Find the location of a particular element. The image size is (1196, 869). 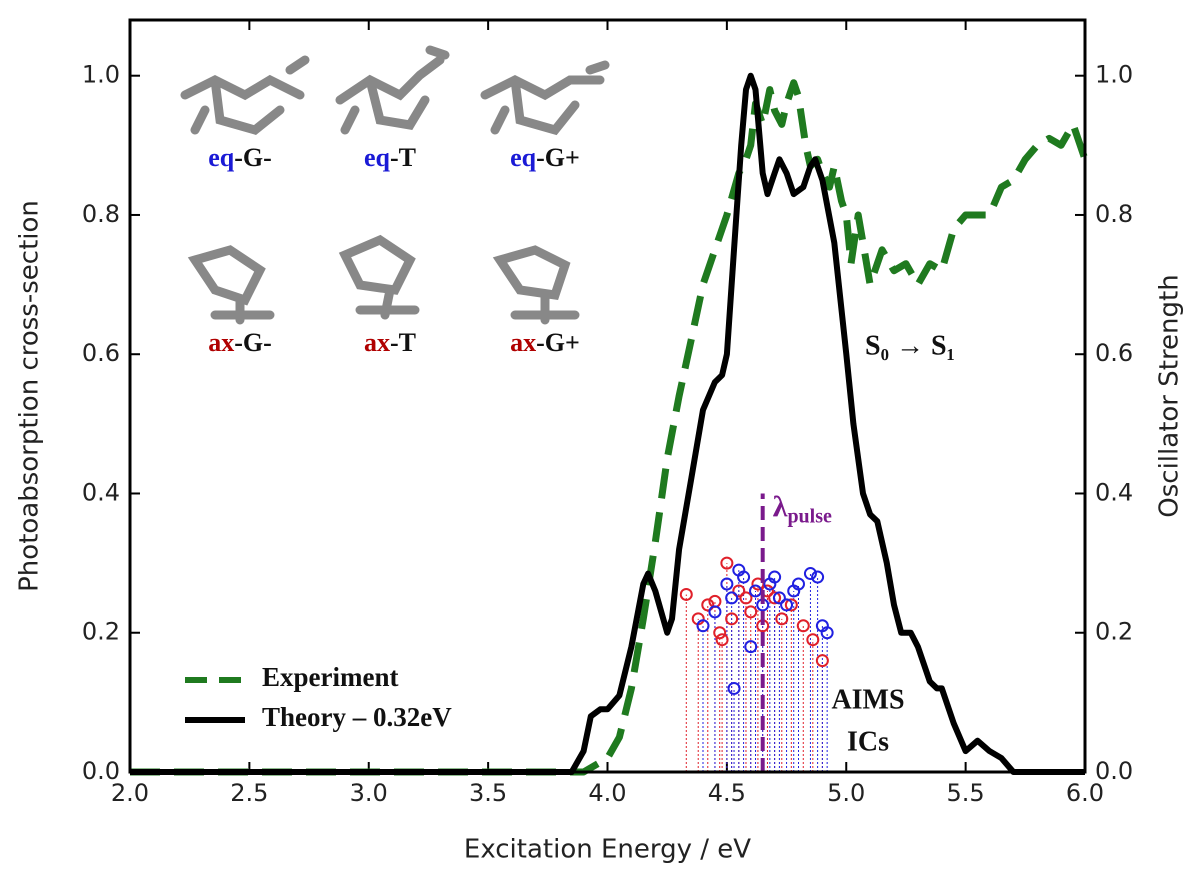

ics-label: ICs is located at coordinates (868, 741).